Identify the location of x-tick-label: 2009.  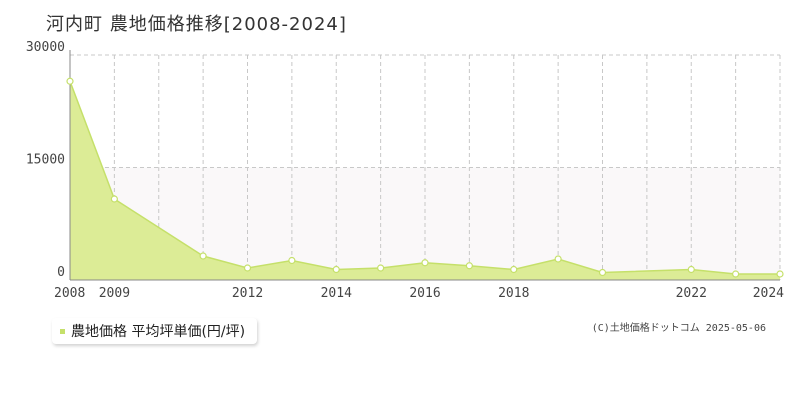
(114, 293).